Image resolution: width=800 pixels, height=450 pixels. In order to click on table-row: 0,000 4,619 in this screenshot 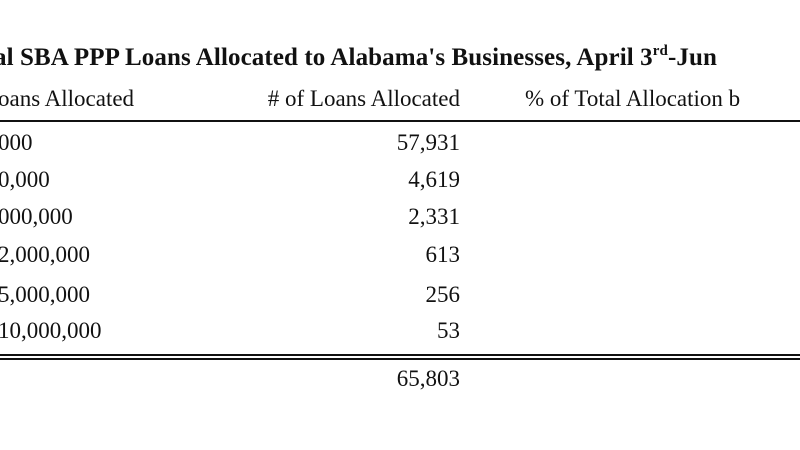, I will do `click(400, 185)`.